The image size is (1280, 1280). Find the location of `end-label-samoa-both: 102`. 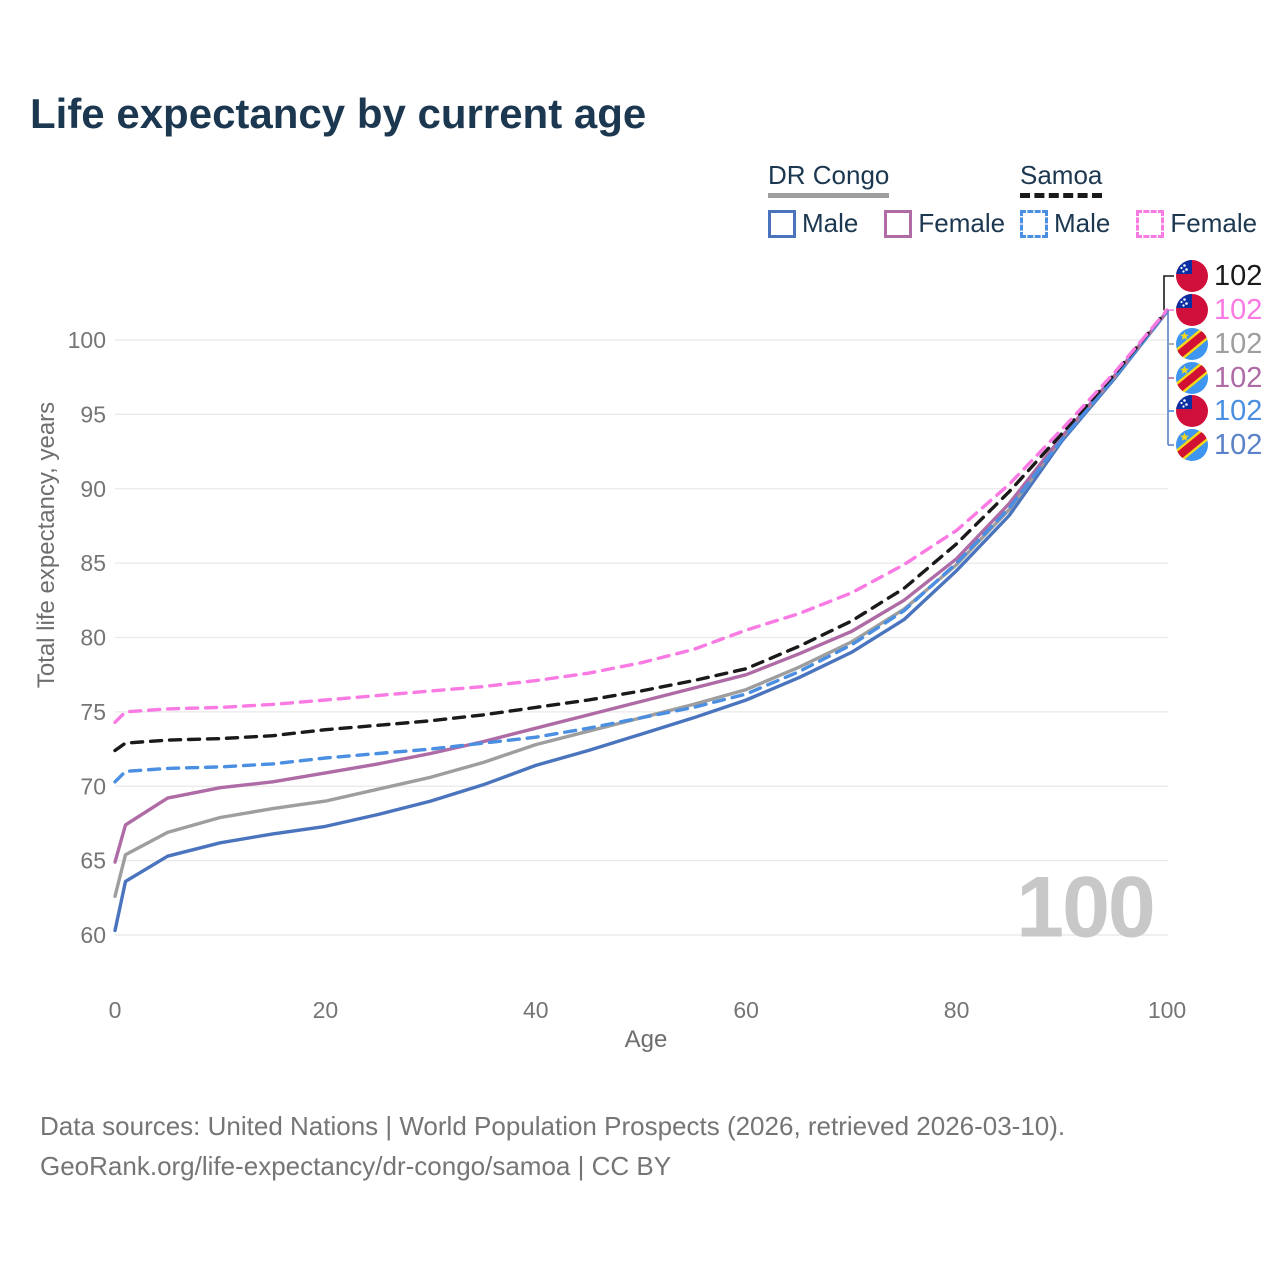

end-label-samoa-both: 102 is located at coordinates (1219, 276).